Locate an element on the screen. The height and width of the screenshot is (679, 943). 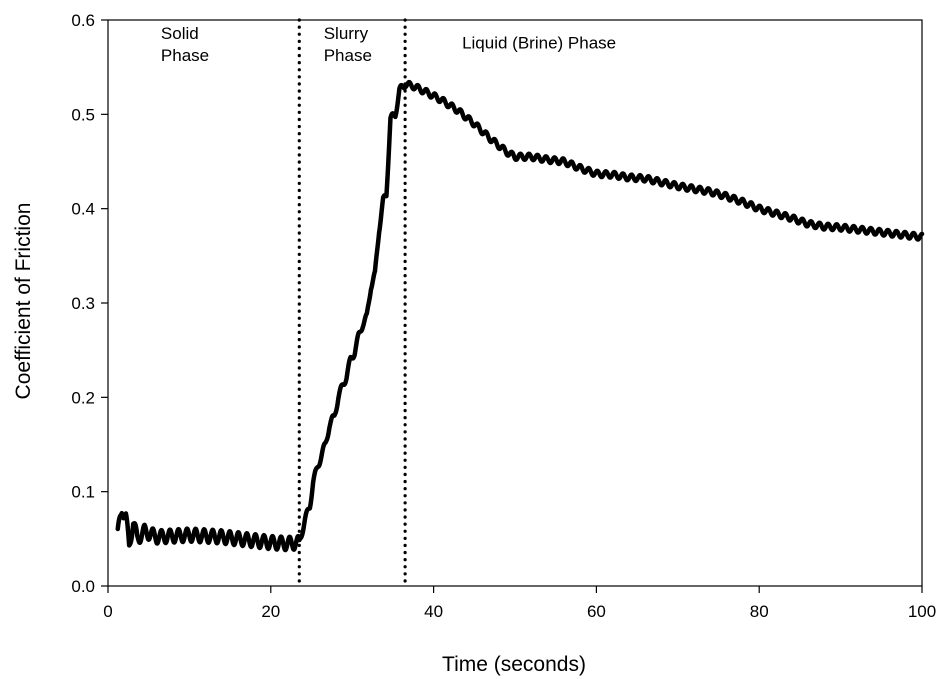
y-axis-title: Coefficient of Friction is located at coordinates (23, 301).